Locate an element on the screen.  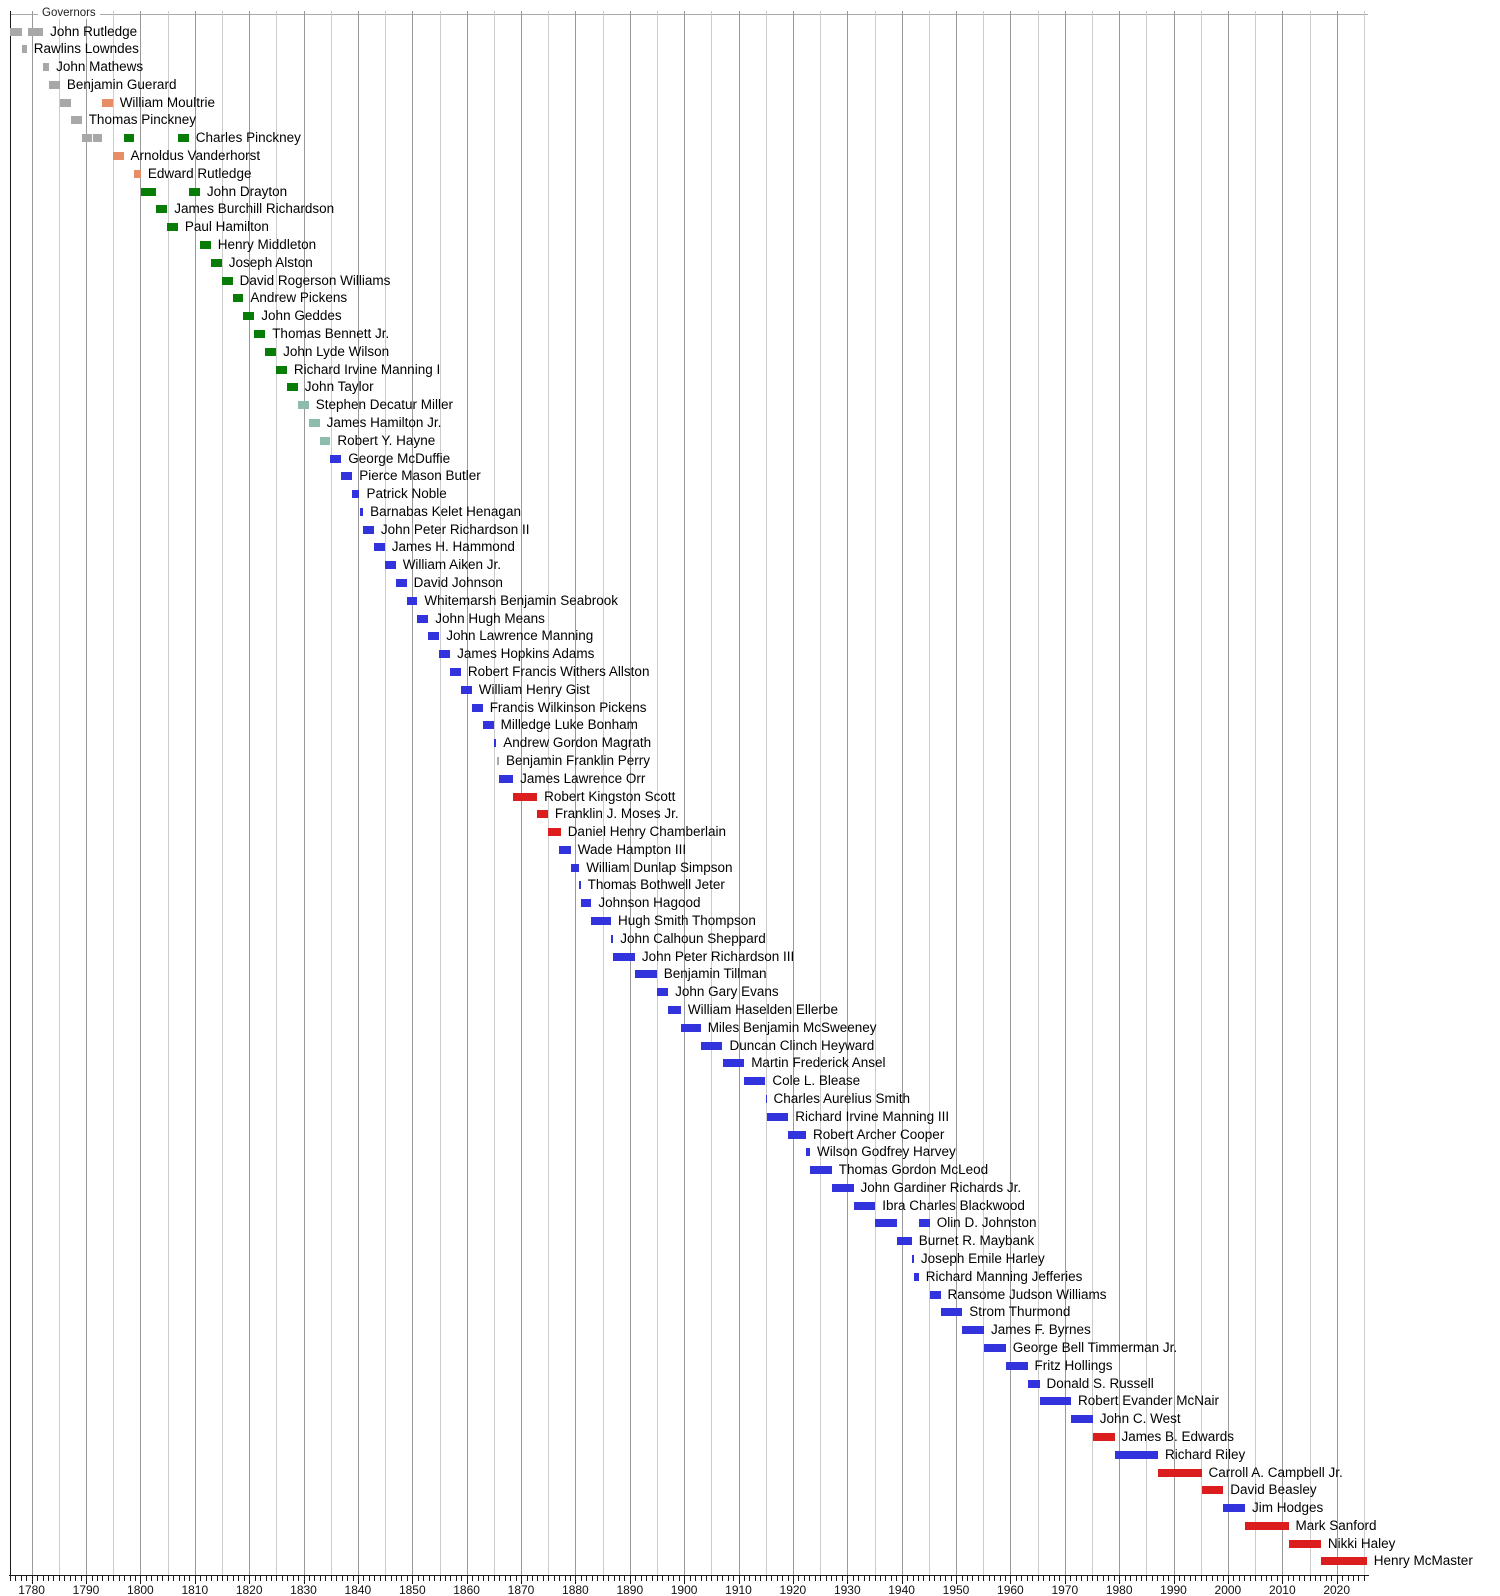
governor-label: John Gardiner Richards Jr. is located at coordinates (941, 1187).